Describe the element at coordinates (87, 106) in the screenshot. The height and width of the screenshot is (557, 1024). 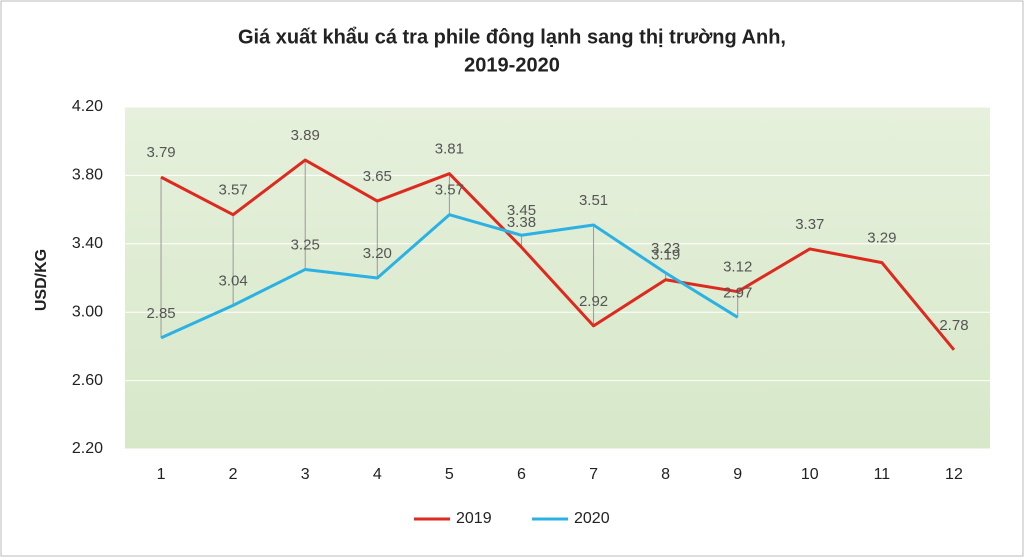
I see `y-tick-label: 4.20` at that location.